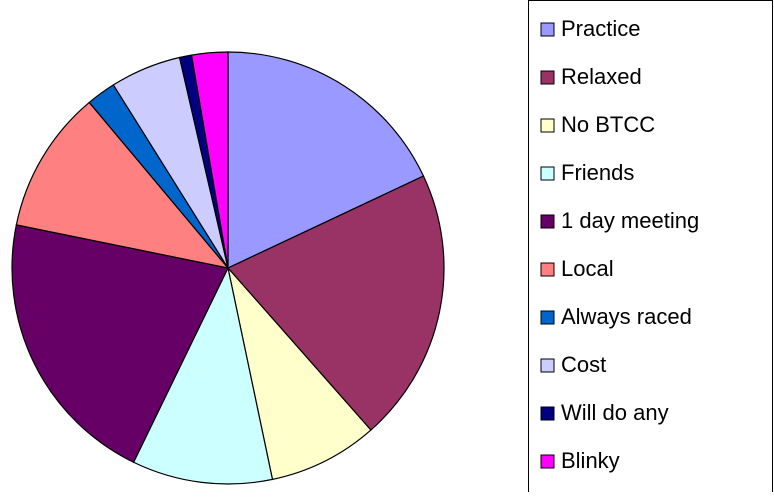 The width and height of the screenshot is (774, 497). What do you see at coordinates (587, 268) in the screenshot?
I see `legend-label: Local` at bounding box center [587, 268].